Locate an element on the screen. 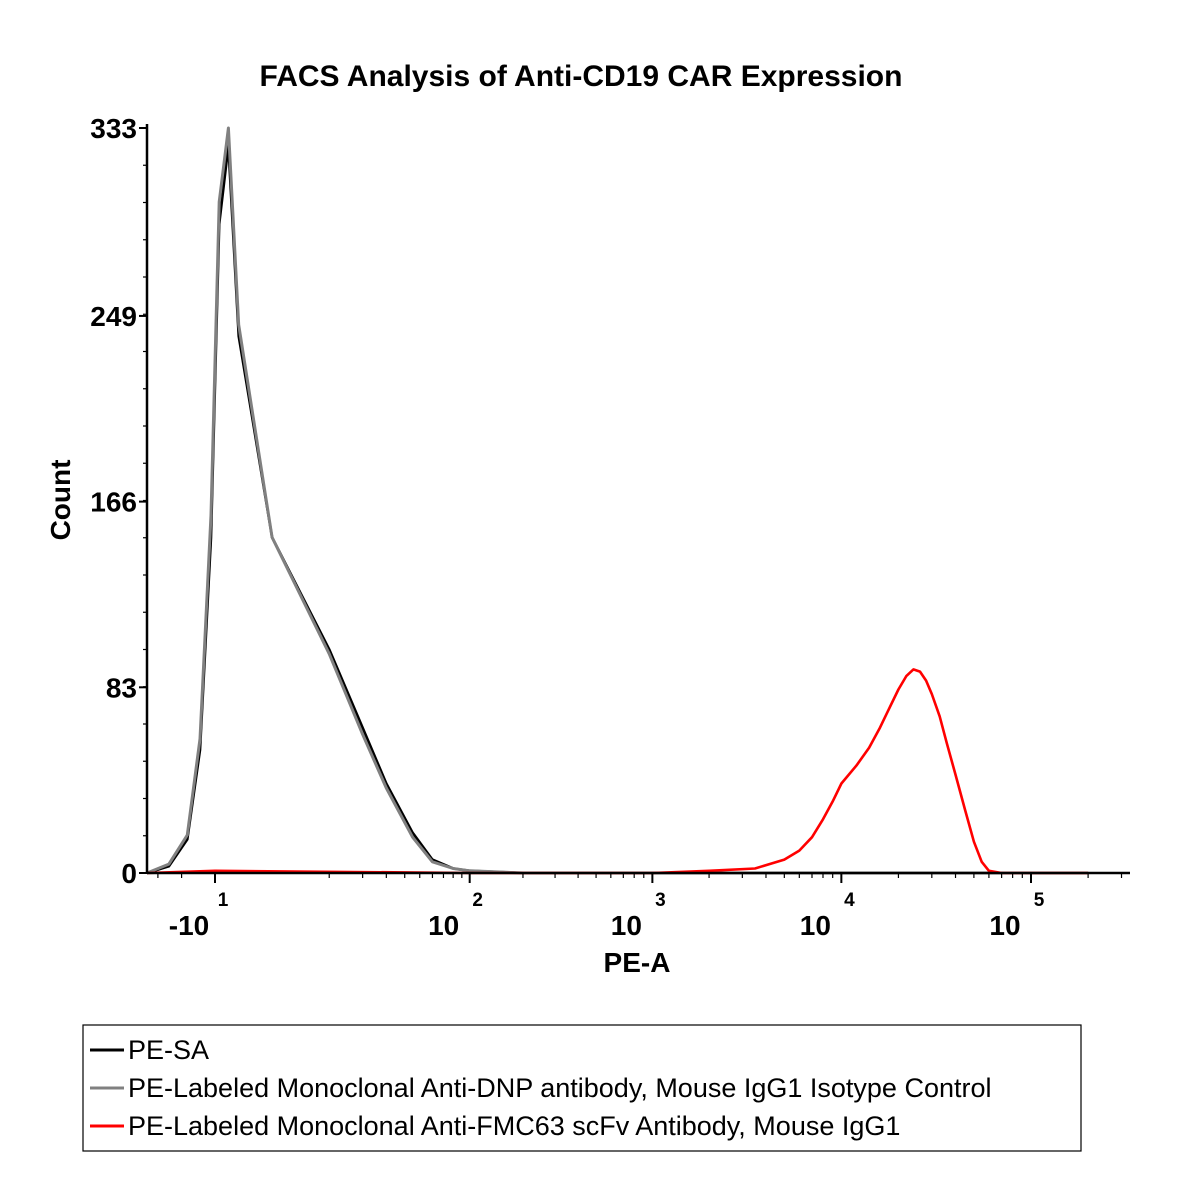 The image size is (1203, 1203). y-axis-label: Count is located at coordinates (60, 500).